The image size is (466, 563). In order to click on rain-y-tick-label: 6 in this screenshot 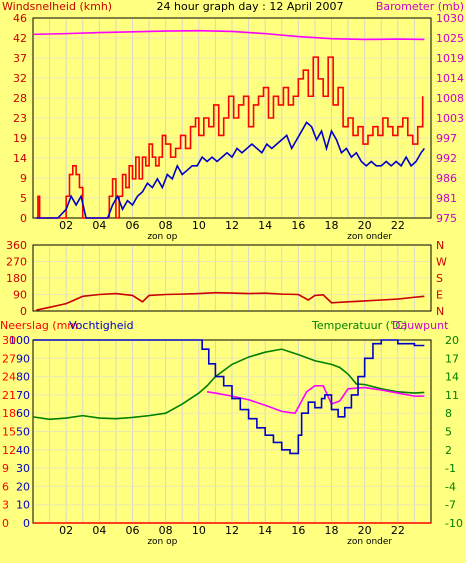, I will do `click(5, 486)`.